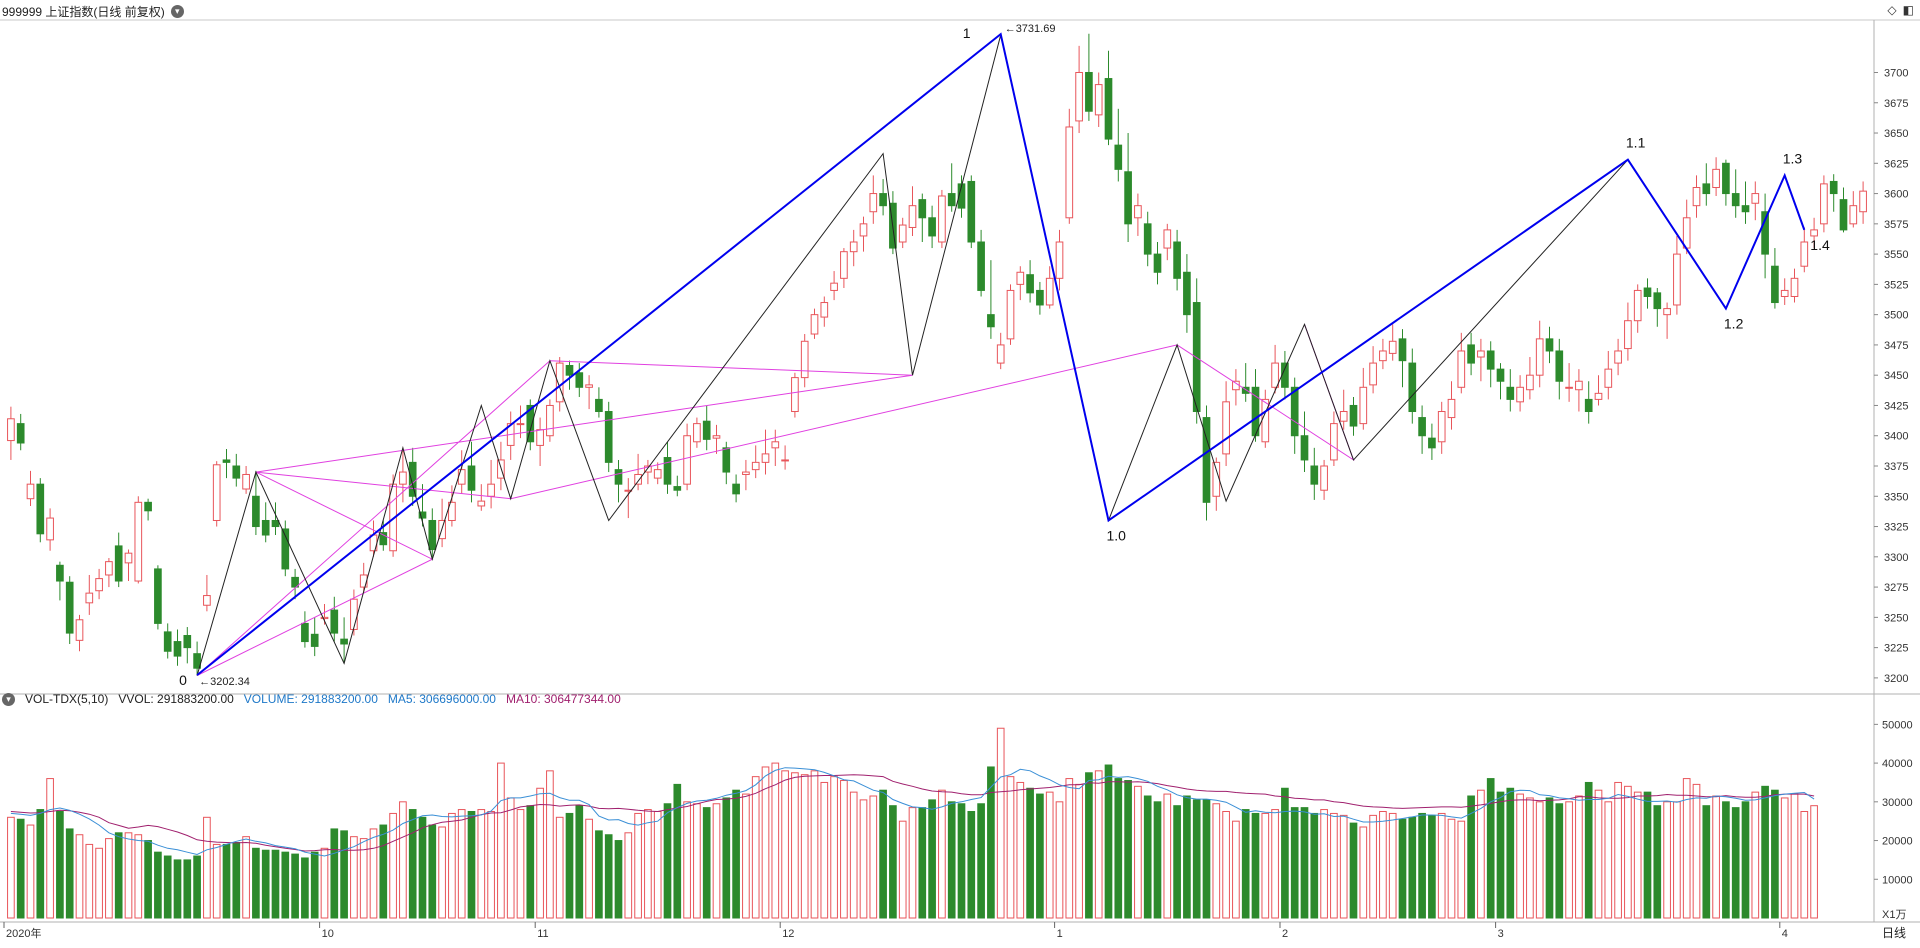 The image size is (1920, 948). Describe the element at coordinates (1900, 10) in the screenshot. I see `window-controls: ◇ ◧` at that location.